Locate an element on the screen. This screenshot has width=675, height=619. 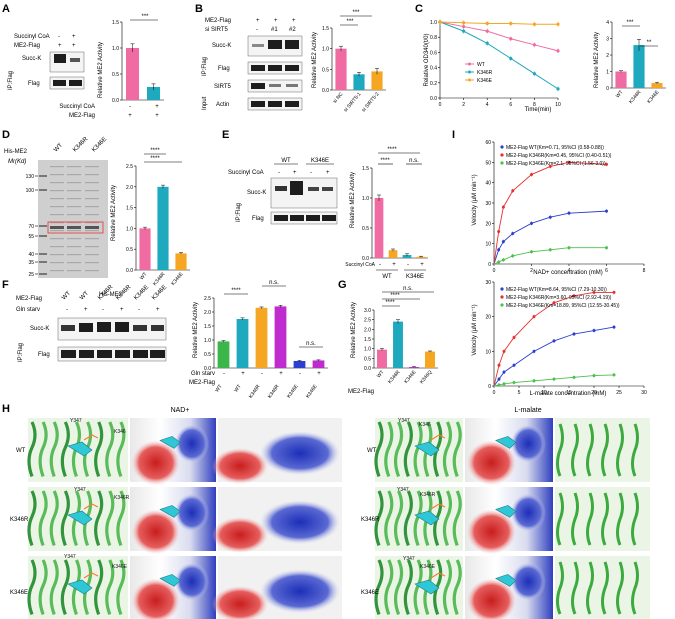
panel-label-h: H is located at coordinates (6, 409).